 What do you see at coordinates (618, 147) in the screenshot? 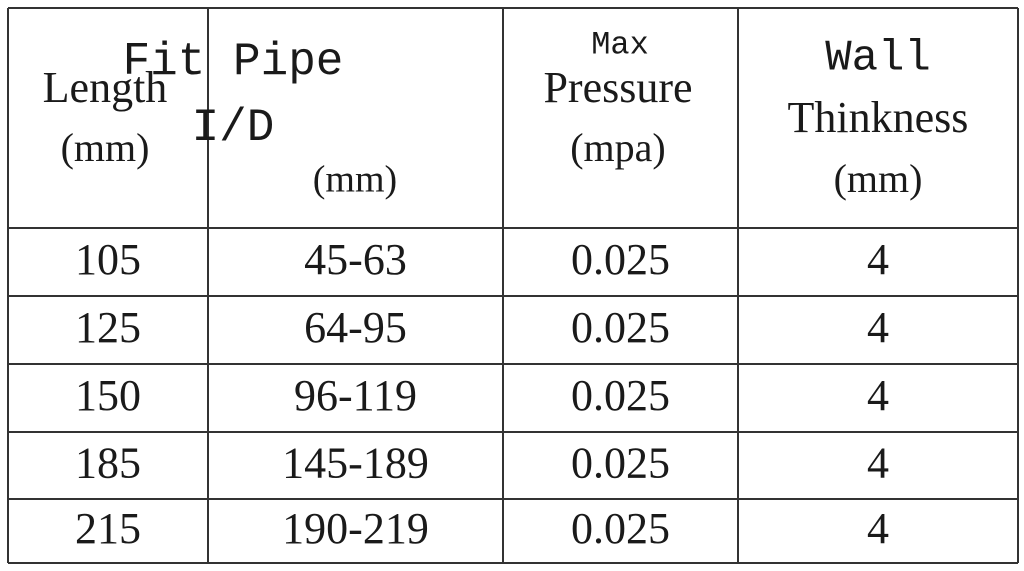
I see `header-text: (mpa)` at bounding box center [618, 147].